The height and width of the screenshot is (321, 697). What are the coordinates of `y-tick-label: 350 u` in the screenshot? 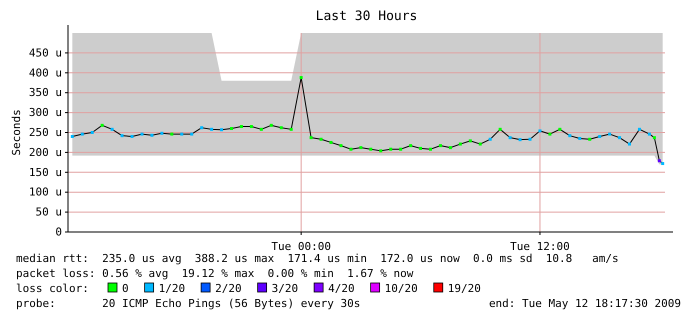 It's located at (45, 93).